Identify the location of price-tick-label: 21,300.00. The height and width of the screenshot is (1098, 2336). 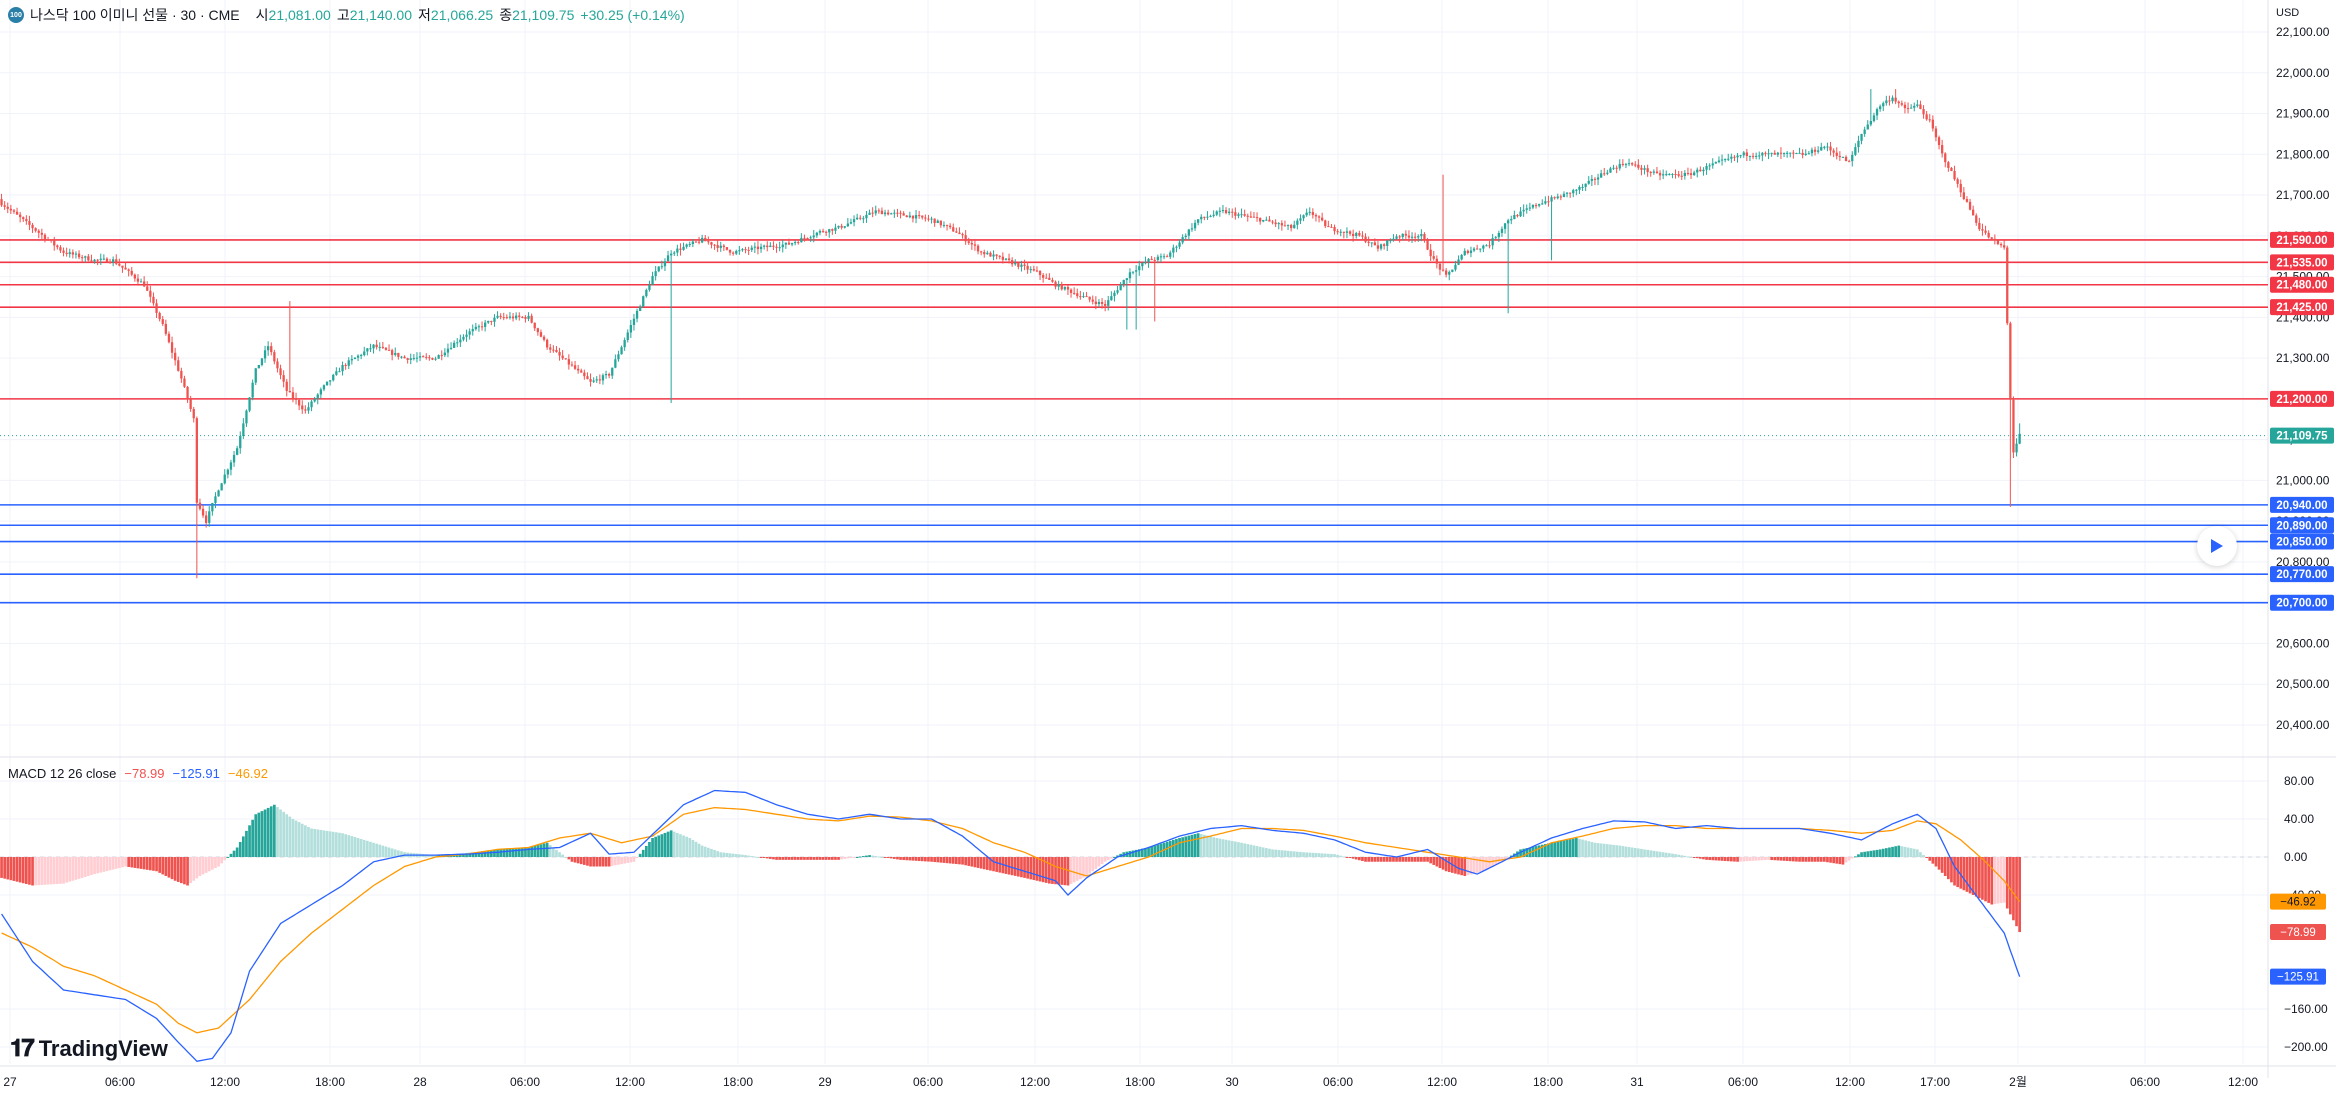
(2303, 358).